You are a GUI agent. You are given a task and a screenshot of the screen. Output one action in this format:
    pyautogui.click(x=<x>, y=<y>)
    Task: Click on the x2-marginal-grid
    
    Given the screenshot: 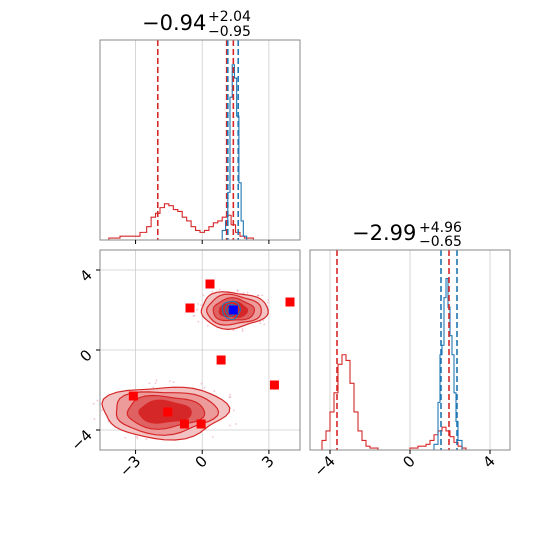 What is the action you would take?
    pyautogui.click(x=410, y=350)
    